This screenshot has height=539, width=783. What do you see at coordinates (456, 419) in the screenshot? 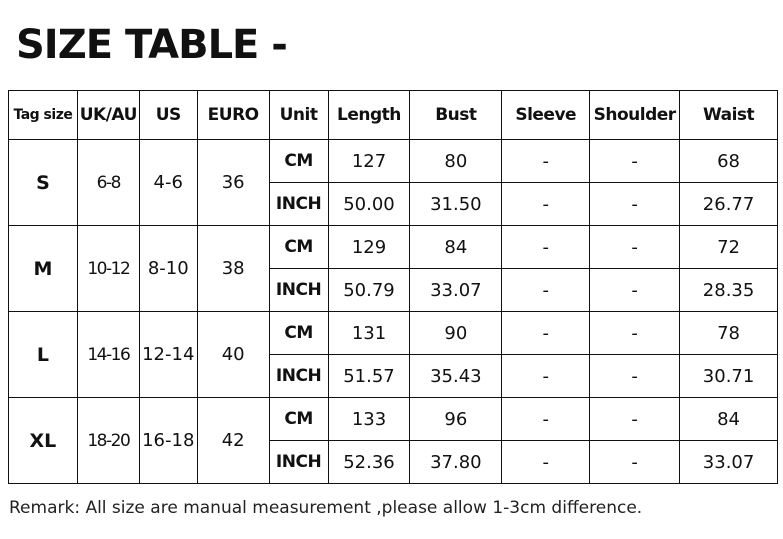
I see `value-cell: 96` at bounding box center [456, 419].